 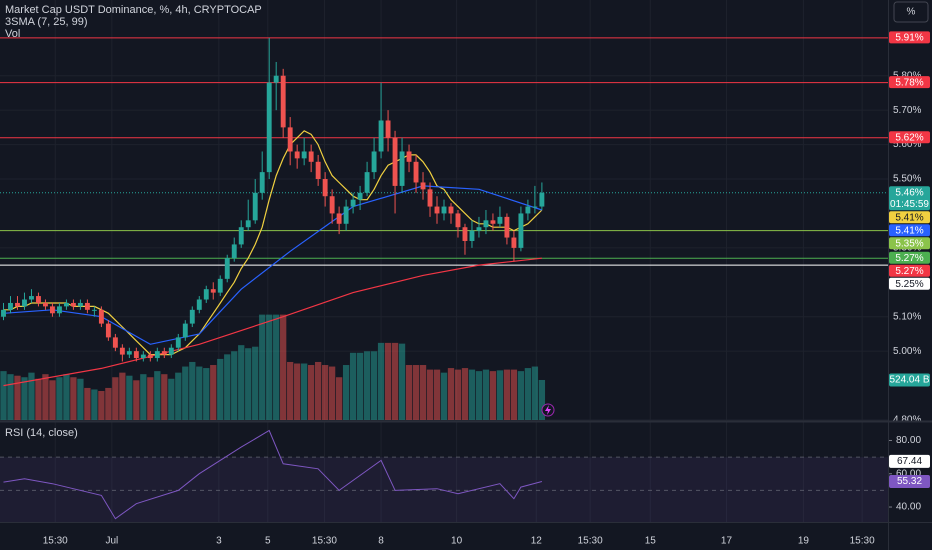 I want to click on countdown: 01:45:59, so click(x=909, y=204).